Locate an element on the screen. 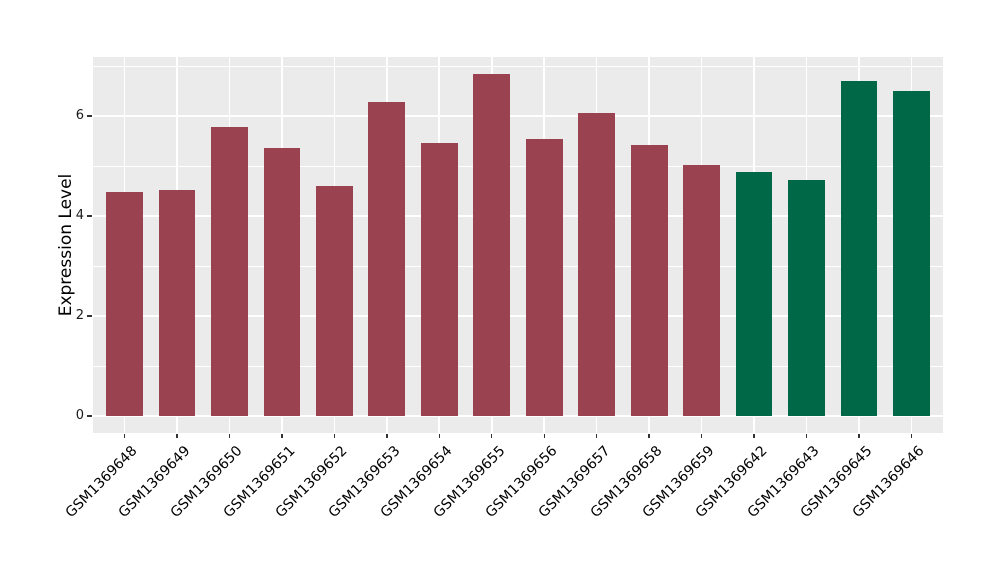  y-axis-title: Expression Level is located at coordinates (66, 245).